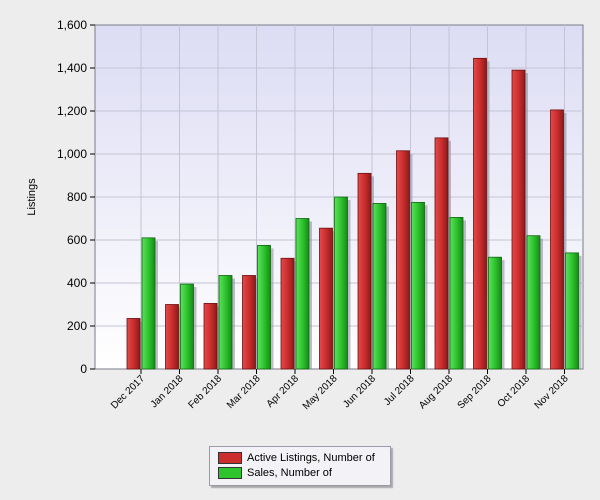  Describe the element at coordinates (72, 111) in the screenshot. I see `y-tick-label: 1,200` at that location.